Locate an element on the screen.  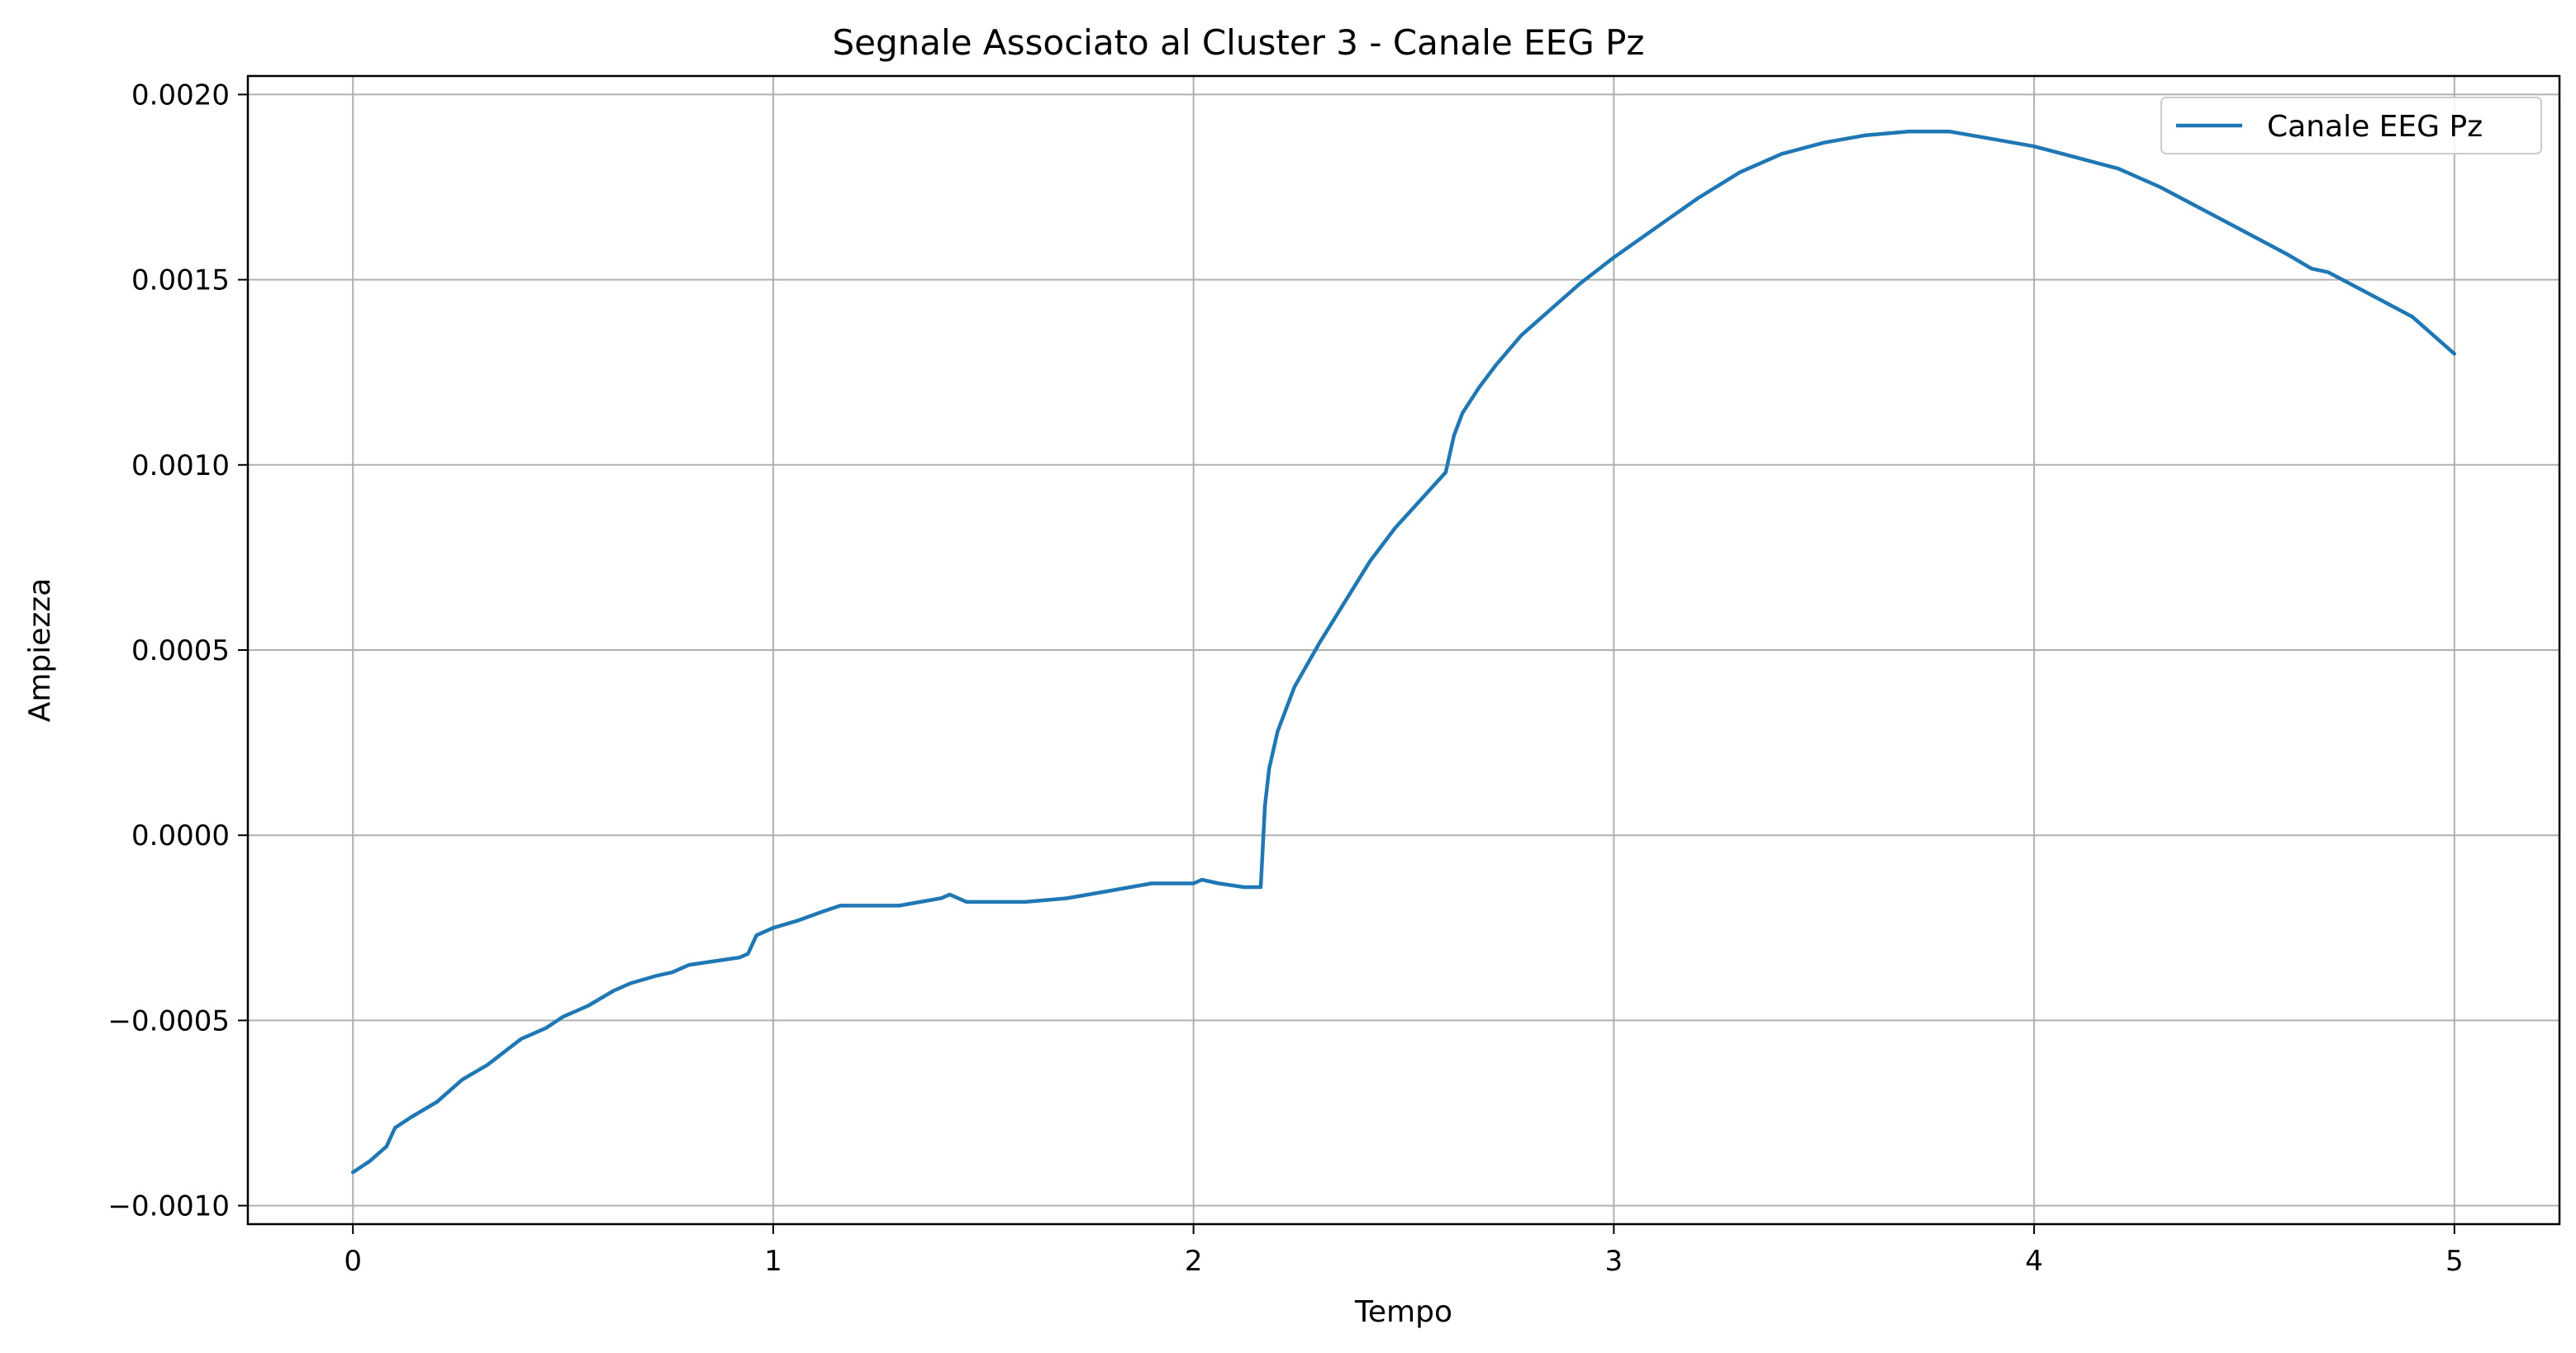
y-tick-label: 0.0020 is located at coordinates (180, 95).